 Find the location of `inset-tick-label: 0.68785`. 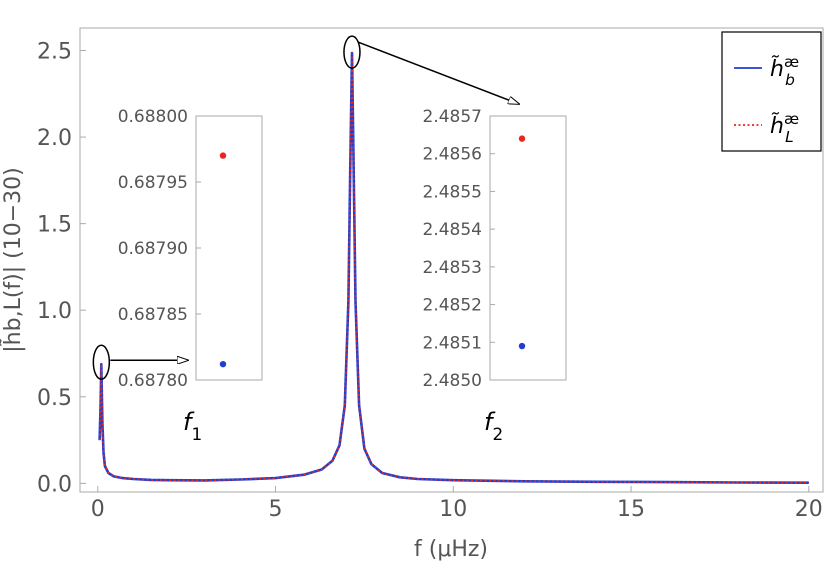

inset-tick-label: 0.68785 is located at coordinates (153, 315).